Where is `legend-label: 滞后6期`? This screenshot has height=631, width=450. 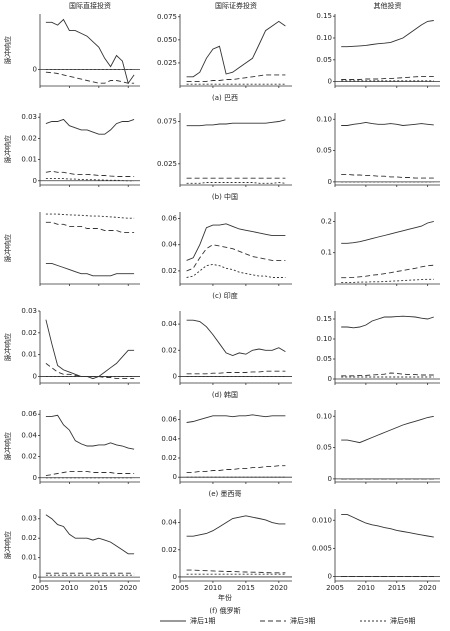
legend-label: 滞后6期 is located at coordinates (402, 620).